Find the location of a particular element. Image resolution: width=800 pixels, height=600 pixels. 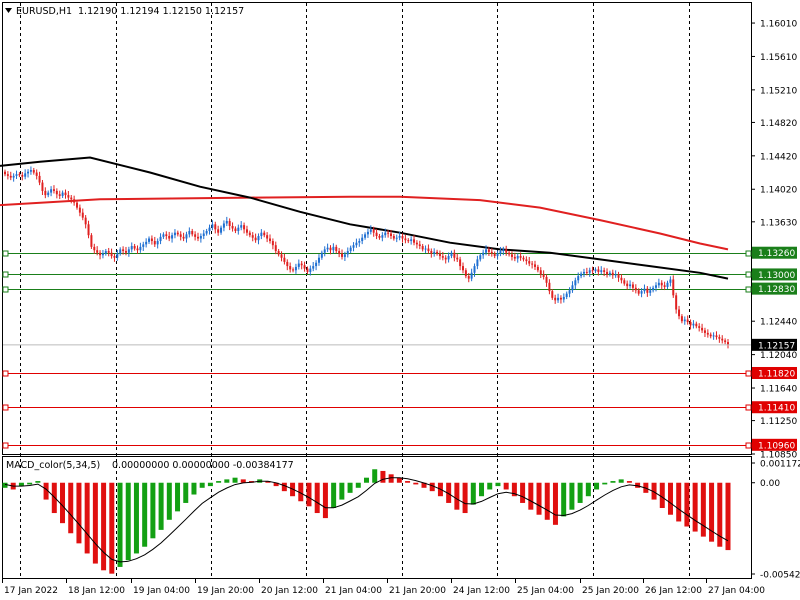

level-price-label: 1.11410 is located at coordinates (776, 409).